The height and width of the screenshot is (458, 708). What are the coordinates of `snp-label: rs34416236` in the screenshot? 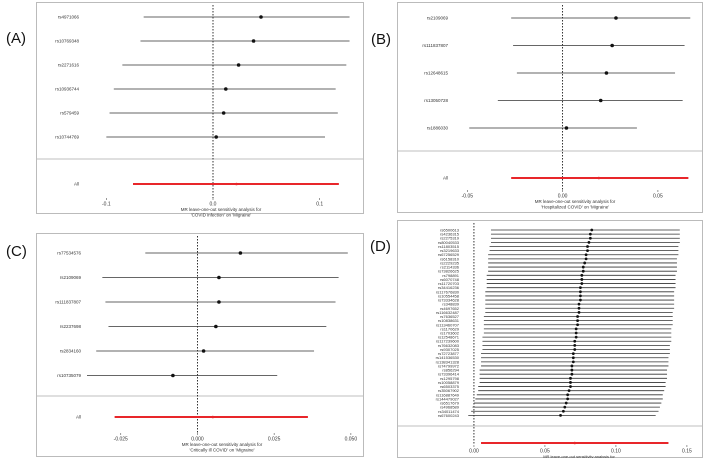 It's located at (449, 287).